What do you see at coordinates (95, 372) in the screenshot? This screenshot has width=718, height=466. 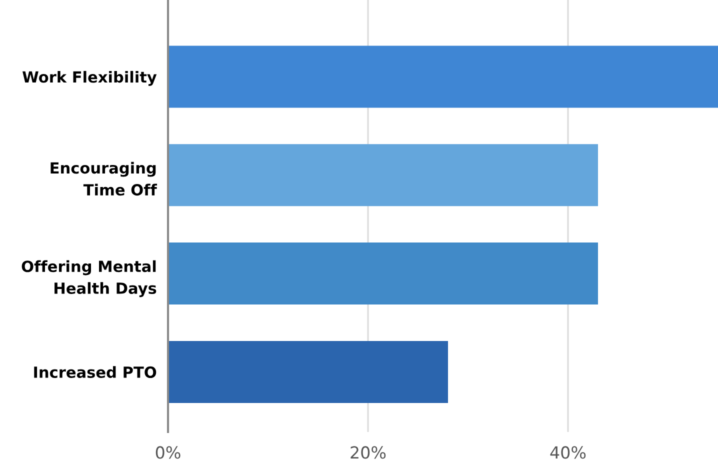 I see `y-tick-label: Increased PTO` at bounding box center [95, 372].